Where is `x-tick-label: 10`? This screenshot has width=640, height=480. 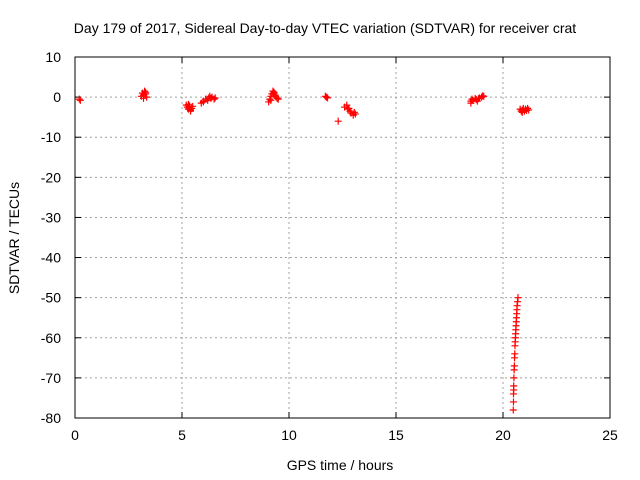 x-tick-label: 10 is located at coordinates (289, 435).